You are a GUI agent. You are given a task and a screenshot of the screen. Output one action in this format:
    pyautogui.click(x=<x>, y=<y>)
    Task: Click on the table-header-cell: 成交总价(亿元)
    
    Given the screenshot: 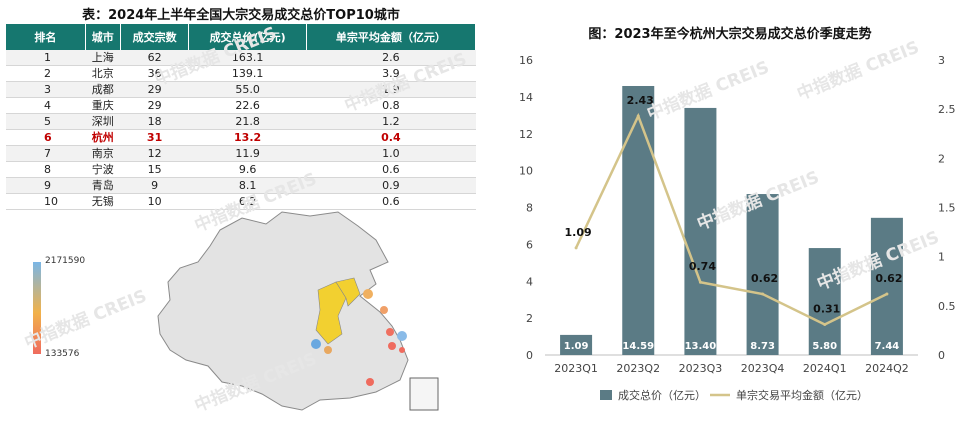 What is the action you would take?
    pyautogui.click(x=247, y=37)
    